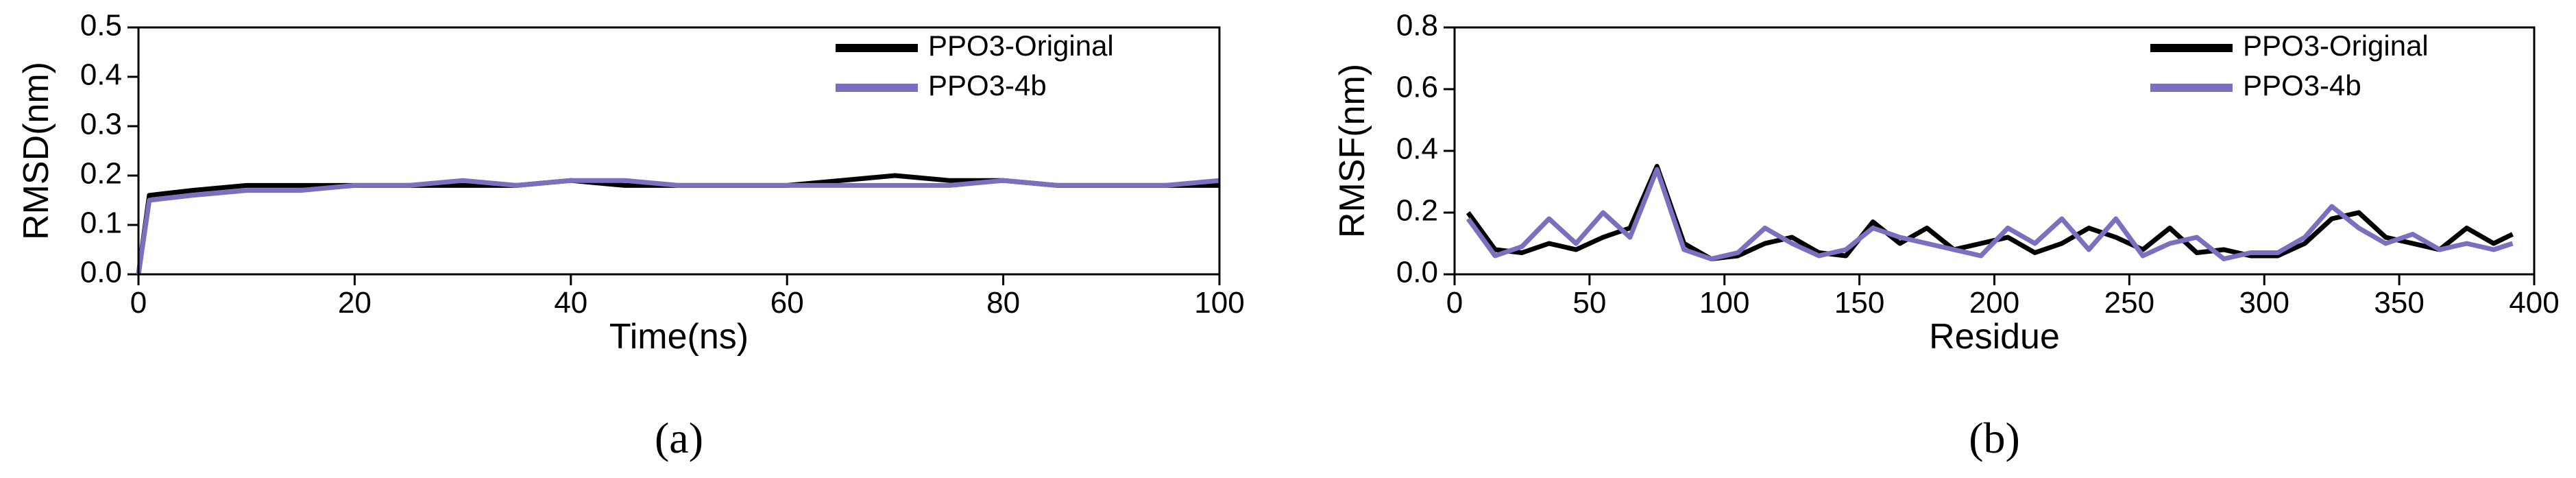 The image size is (2576, 478). I want to click on y-tick-label: 0.6, so click(1417, 87).